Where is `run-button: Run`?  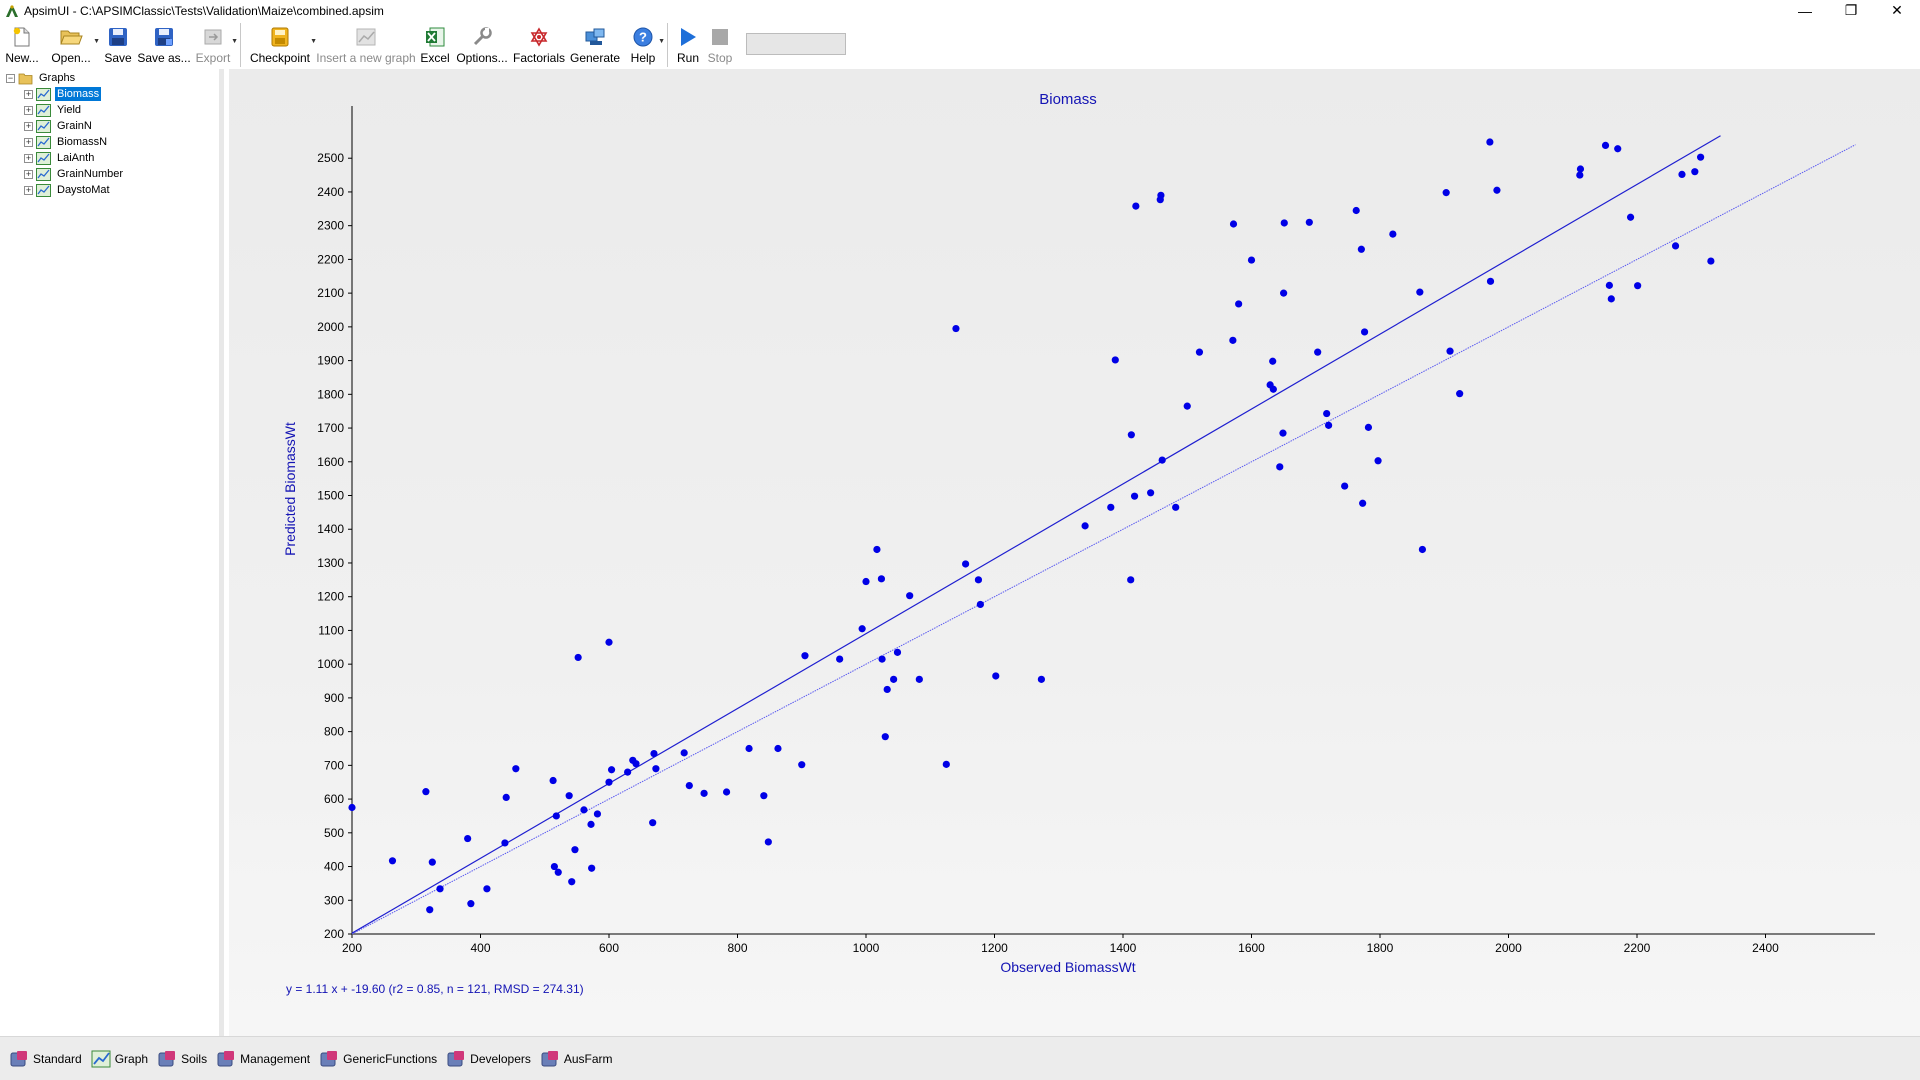 run-button: Run is located at coordinates (688, 45).